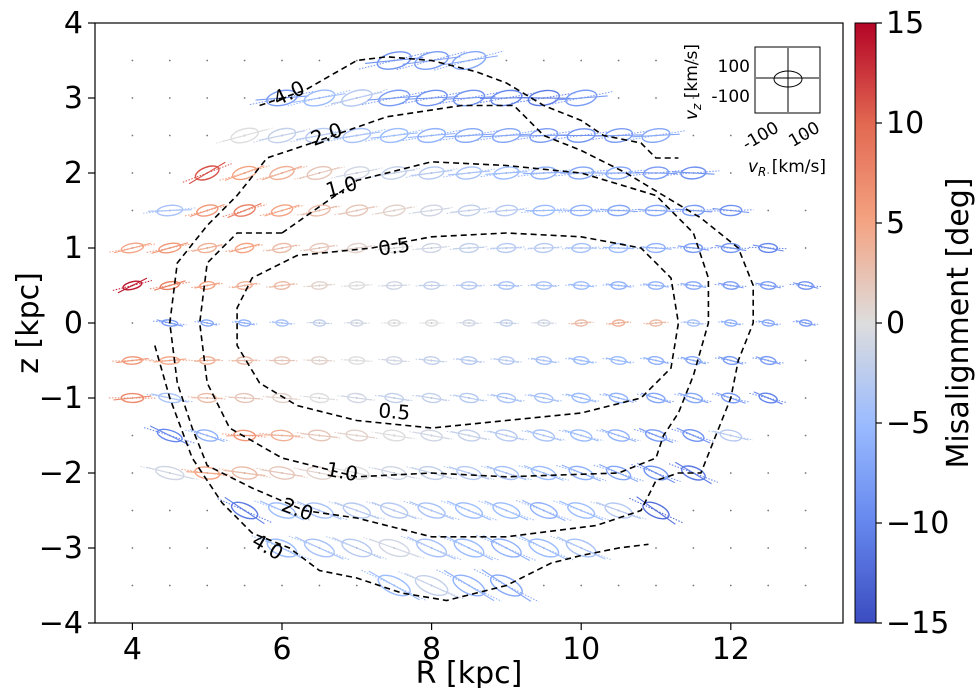 Image resolution: width=976 pixels, height=692 pixels. I want to click on x-tick-label: 6, so click(281, 649).